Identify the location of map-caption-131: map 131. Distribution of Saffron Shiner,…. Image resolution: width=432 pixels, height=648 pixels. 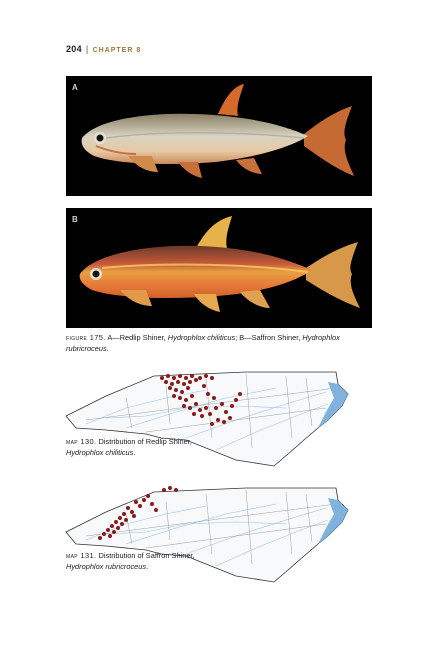
(130, 561).